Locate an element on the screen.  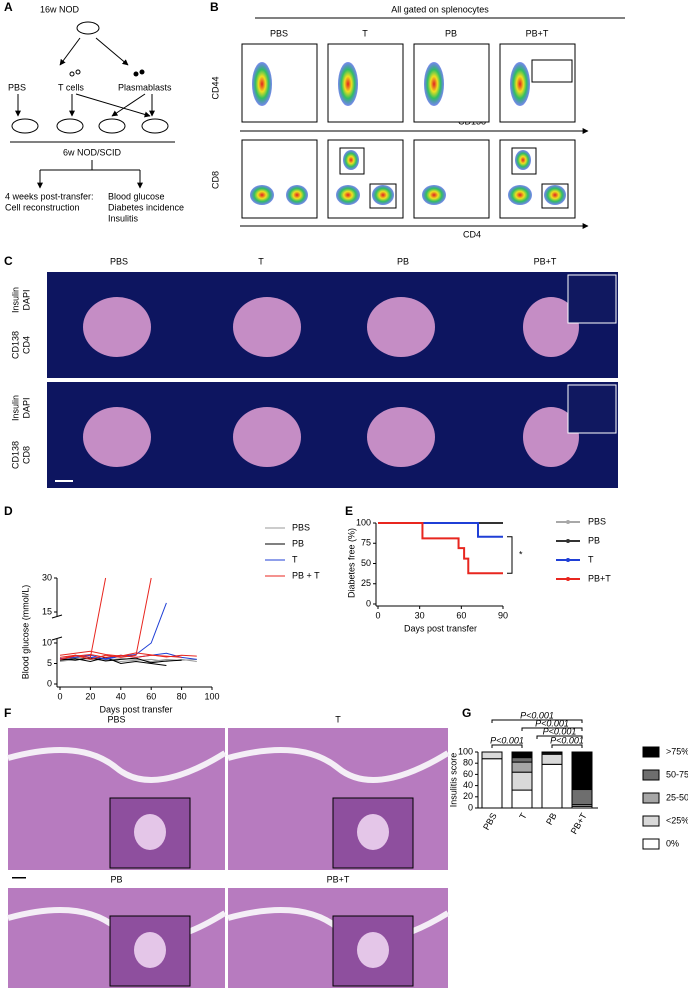
significance-mark: * is located at coordinates (521, 554).